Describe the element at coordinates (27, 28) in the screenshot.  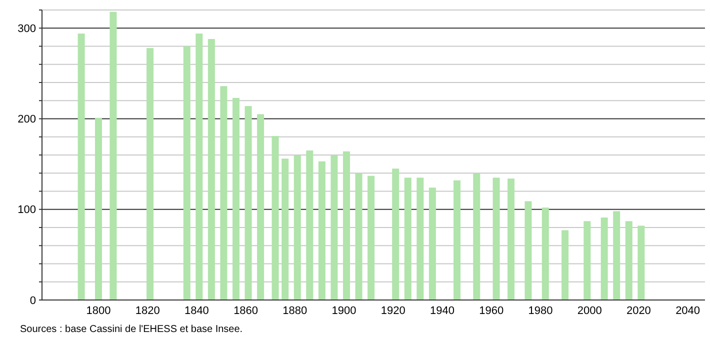
I see `y-tick-label: 300` at that location.